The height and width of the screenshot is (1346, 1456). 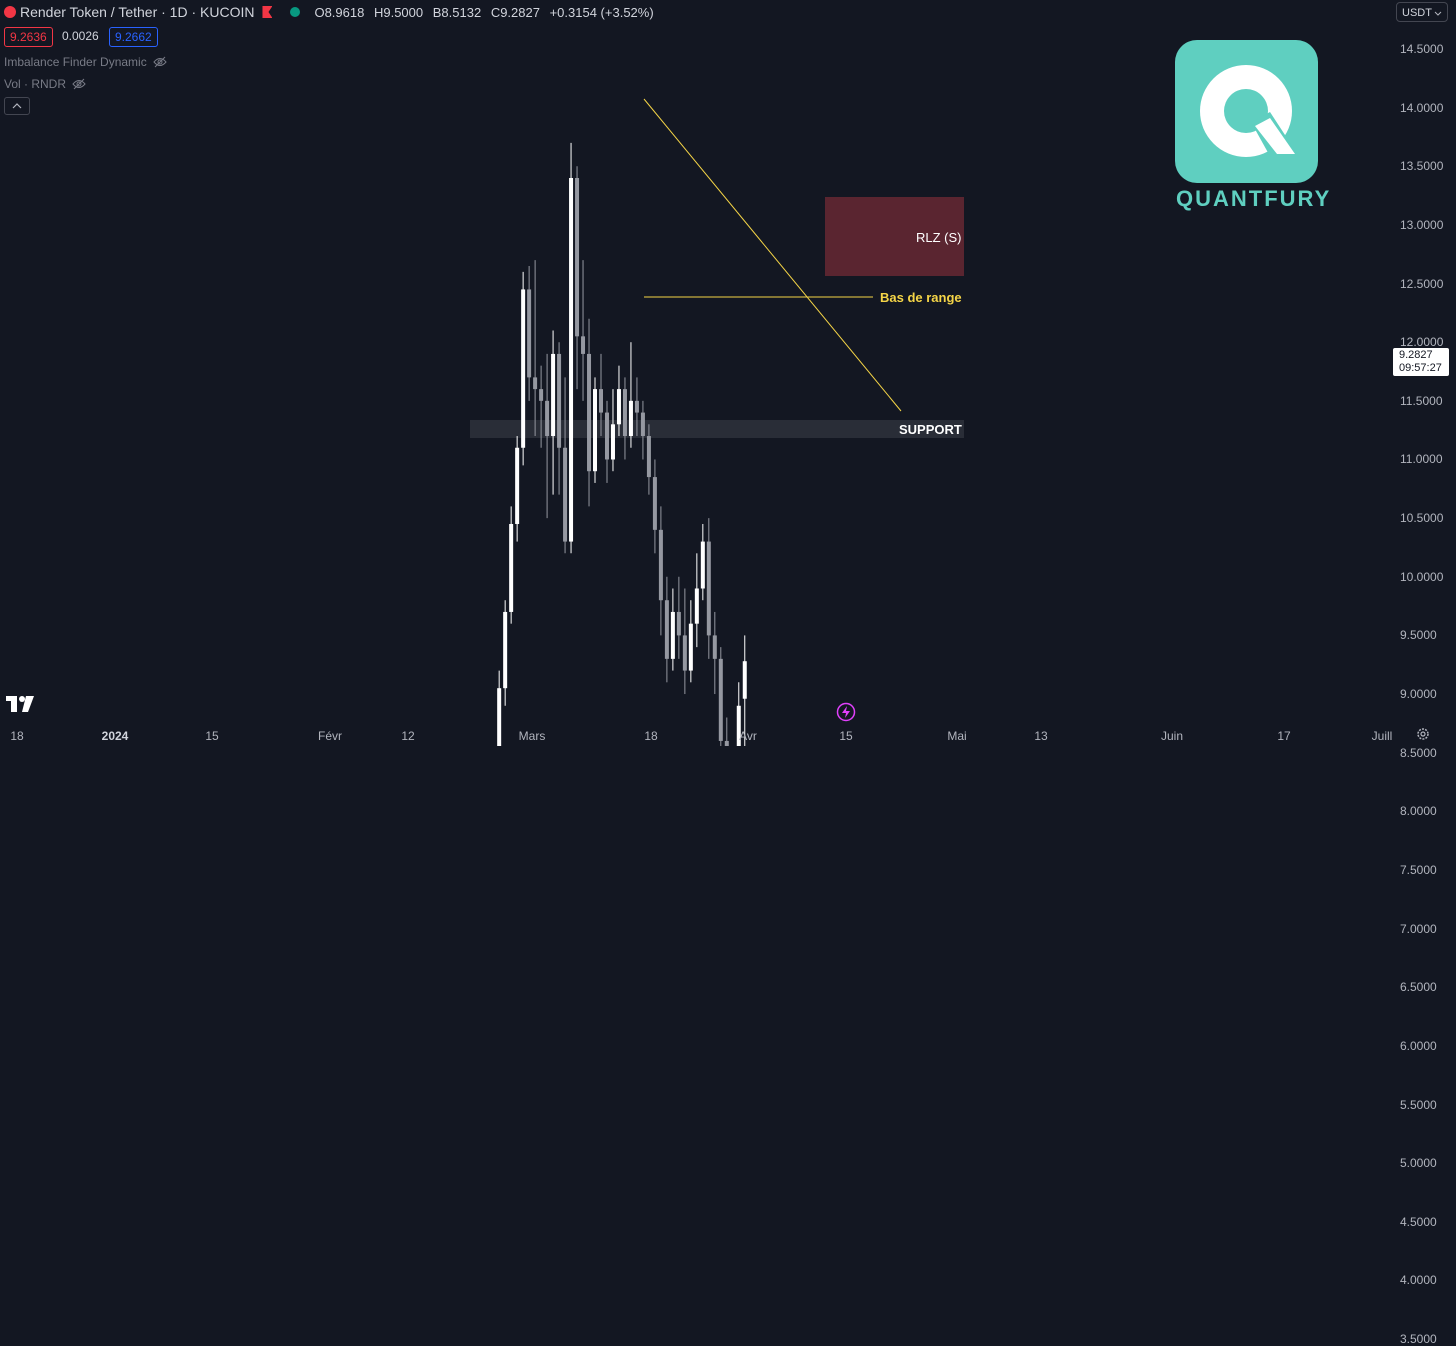 I want to click on market-status-icon, so click(x=295, y=12).